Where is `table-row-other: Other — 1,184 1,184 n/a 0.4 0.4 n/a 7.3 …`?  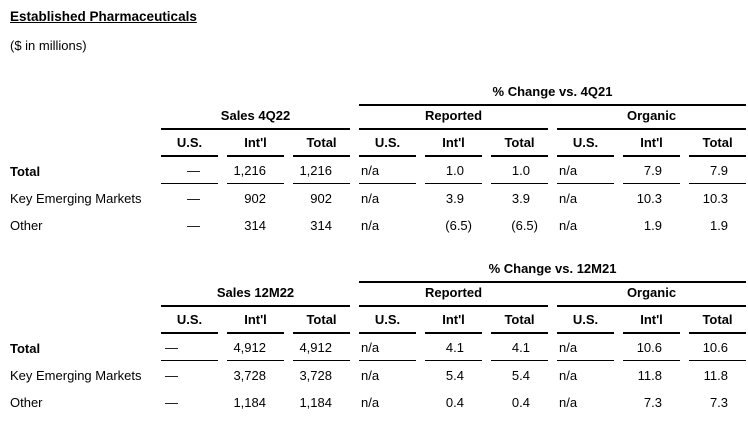 table-row-other: Other — 1,184 1,184 n/a 0.4 0.4 n/a 7.3 … is located at coordinates (378, 401).